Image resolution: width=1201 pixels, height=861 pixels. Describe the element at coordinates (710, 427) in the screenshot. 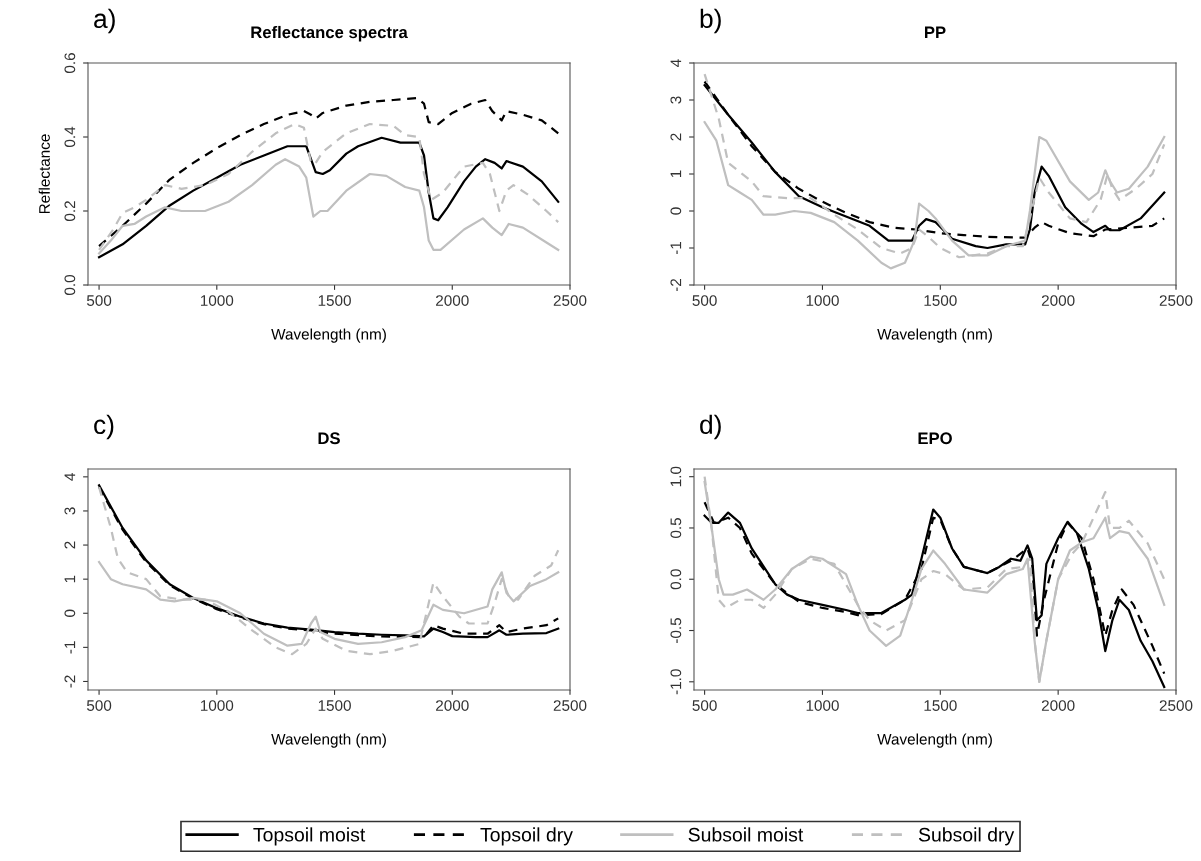

I see `text: d)` at that location.